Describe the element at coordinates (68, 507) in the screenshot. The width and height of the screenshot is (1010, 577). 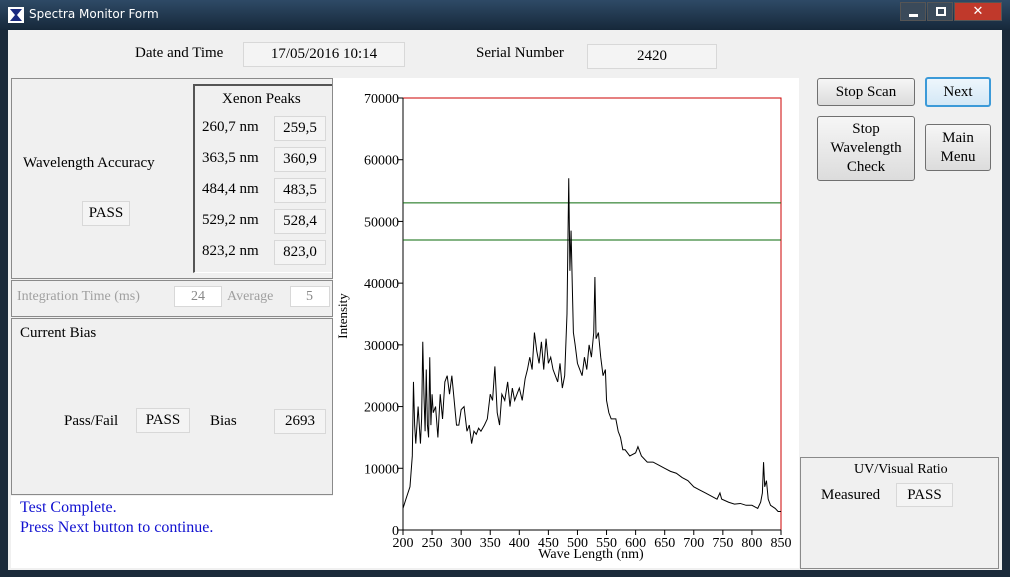
I see `status-line: Test Complete.` at that location.